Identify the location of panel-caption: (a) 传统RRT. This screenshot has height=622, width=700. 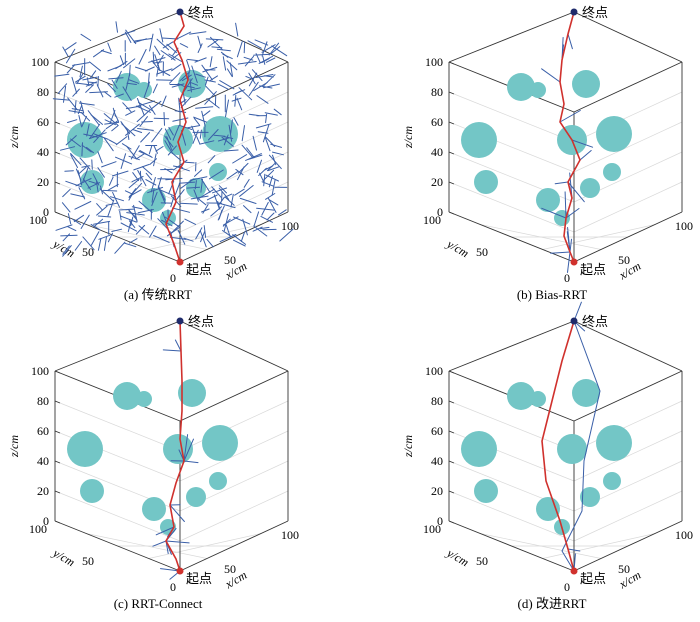
(158, 294).